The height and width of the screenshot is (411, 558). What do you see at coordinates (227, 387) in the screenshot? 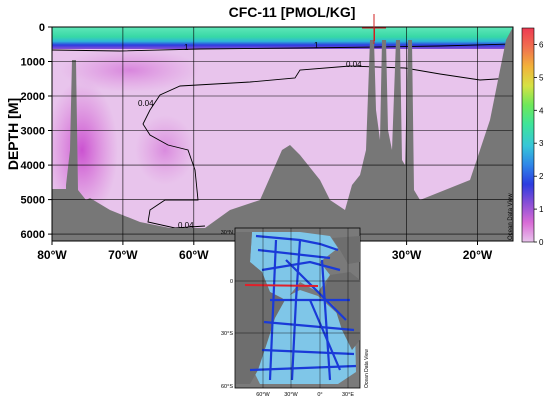
I see `inset-lat-label: 60°S` at bounding box center [227, 387].